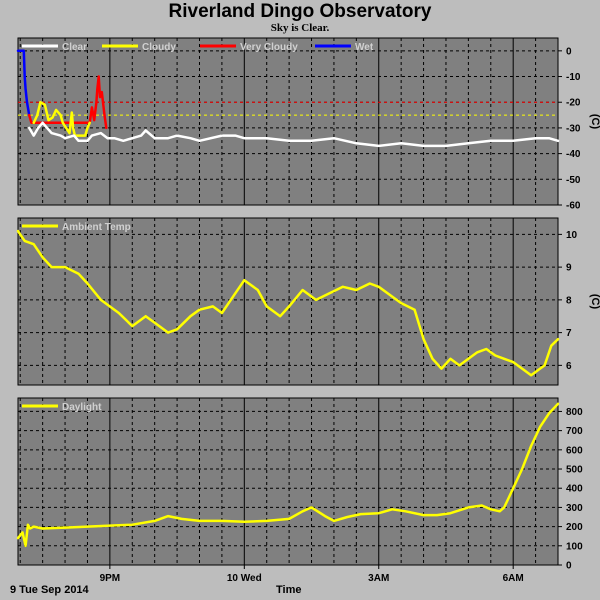 This screenshot has height=600, width=600. What do you see at coordinates (574, 508) in the screenshot?
I see `y-tick-label: 300` at bounding box center [574, 508].